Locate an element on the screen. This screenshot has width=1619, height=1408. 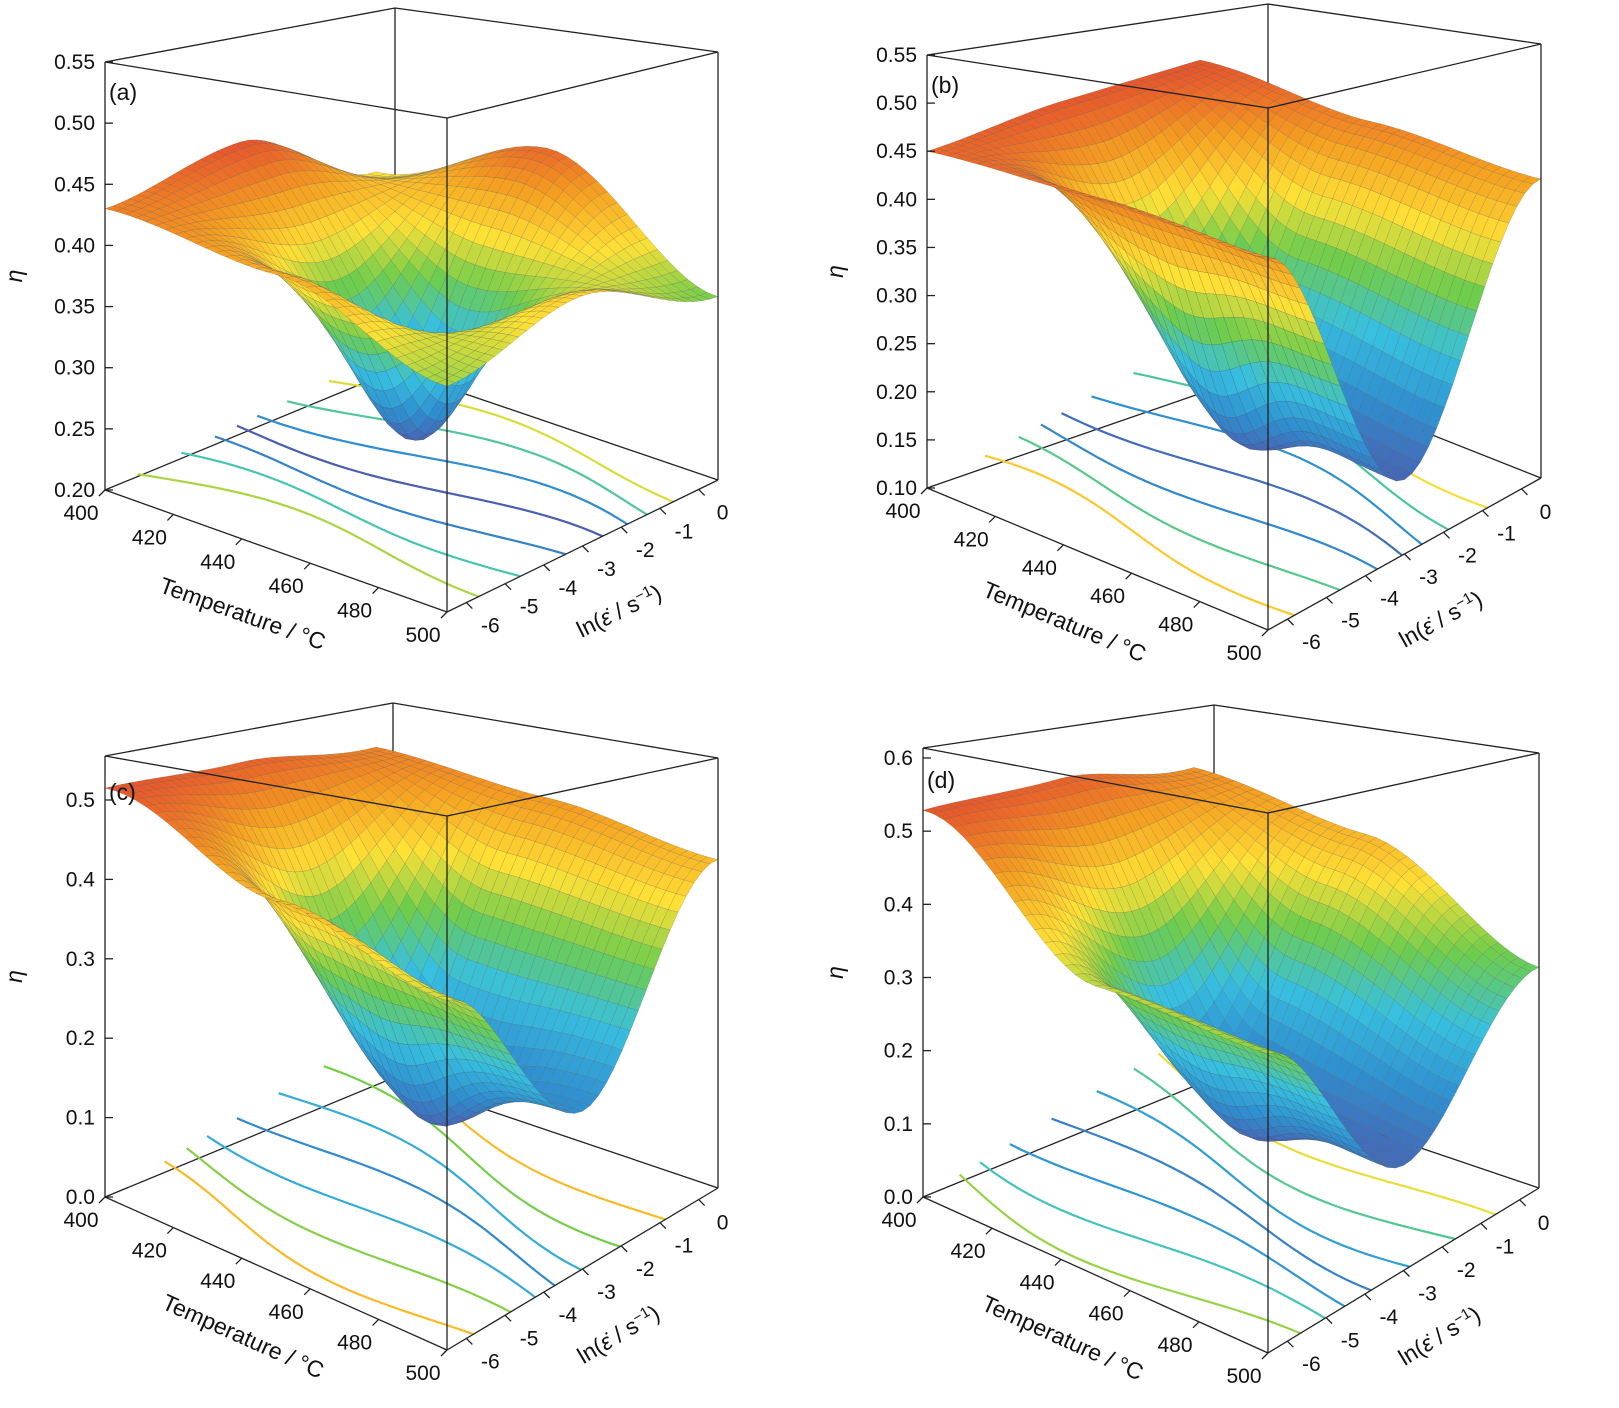
z-tick-label: 0.30 is located at coordinates (74, 368).